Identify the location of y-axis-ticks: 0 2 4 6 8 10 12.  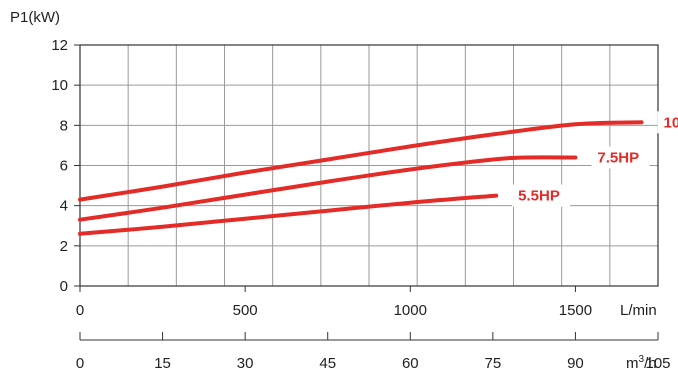
(65, 166).